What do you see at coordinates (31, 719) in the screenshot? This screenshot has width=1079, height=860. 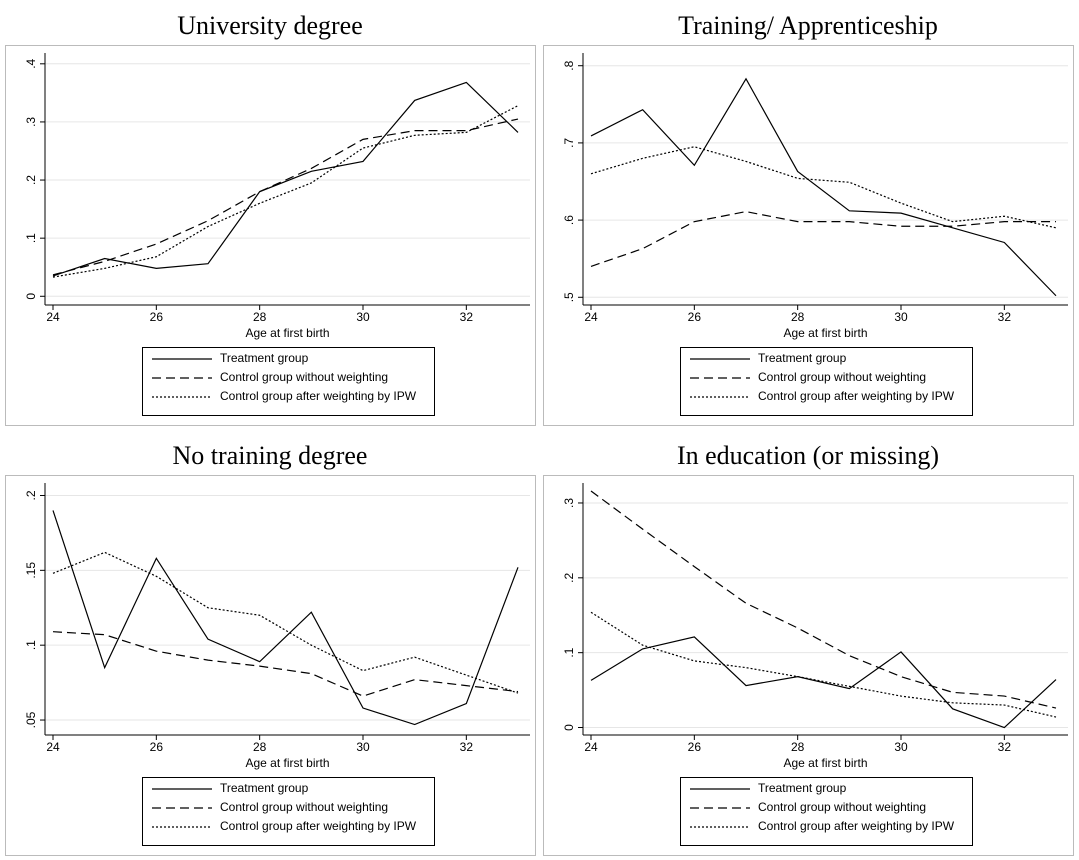 I see `y-tick-label: .05` at bounding box center [31, 719].